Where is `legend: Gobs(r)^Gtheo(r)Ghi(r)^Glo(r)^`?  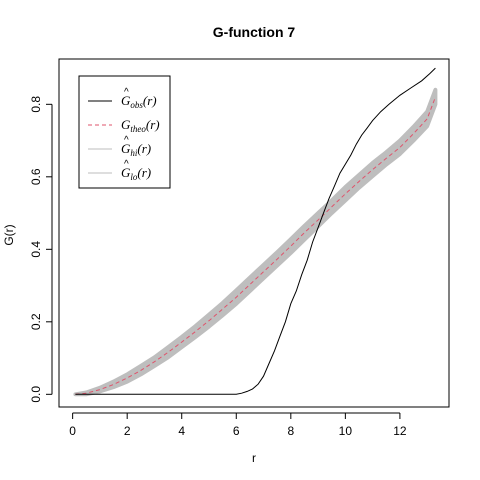 legend: Gobs(r)^Gtheo(r)Ghi(r)^Glo(r)^ is located at coordinates (124, 132).